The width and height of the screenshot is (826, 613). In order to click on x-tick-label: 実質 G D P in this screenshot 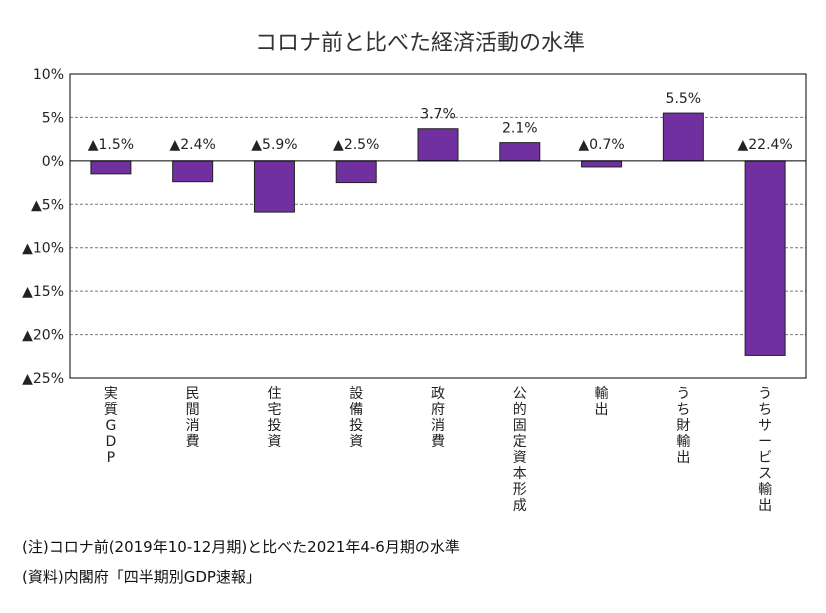, I will do `click(111, 426)`.